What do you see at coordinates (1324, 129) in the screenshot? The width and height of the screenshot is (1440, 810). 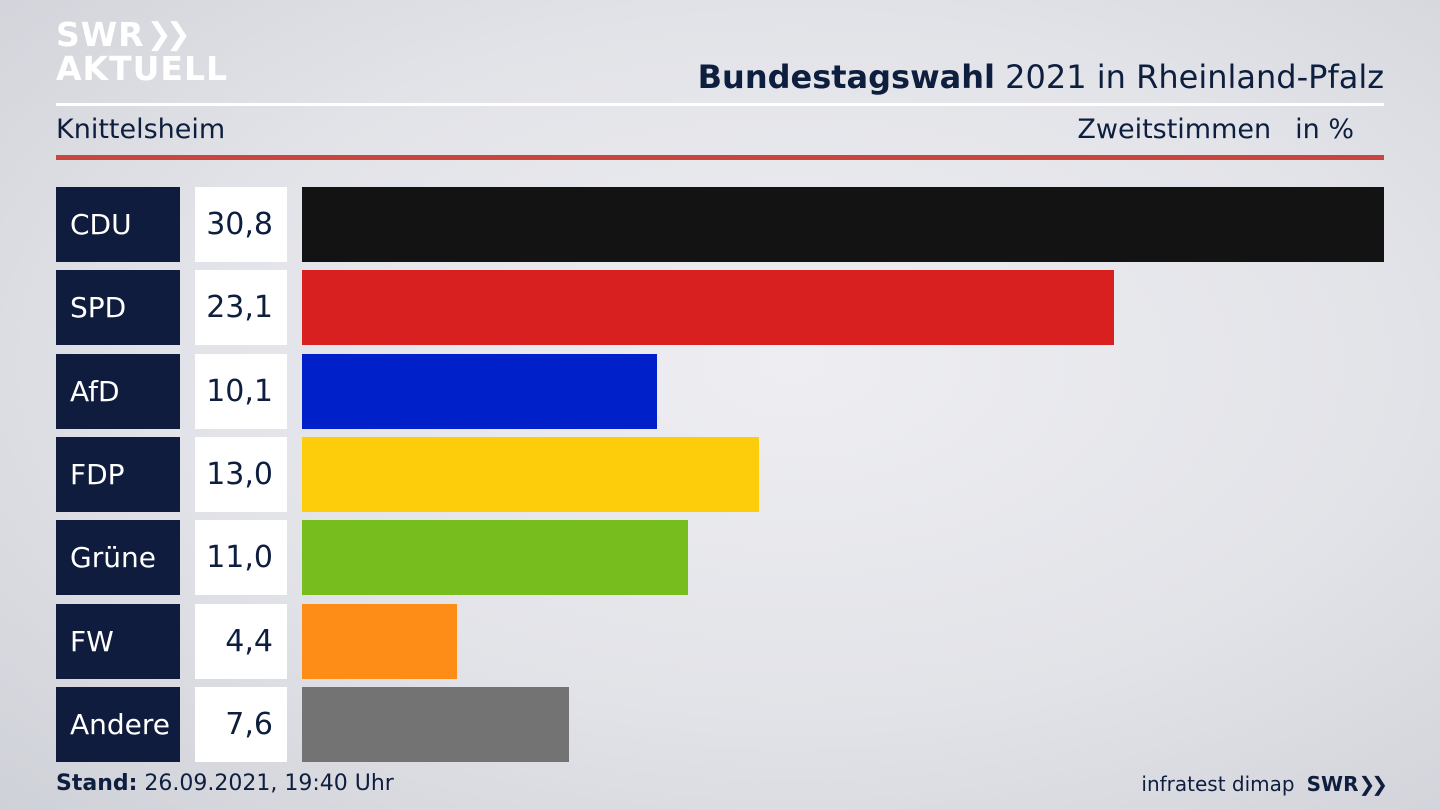 I see `unit-text: in %` at bounding box center [1324, 129].